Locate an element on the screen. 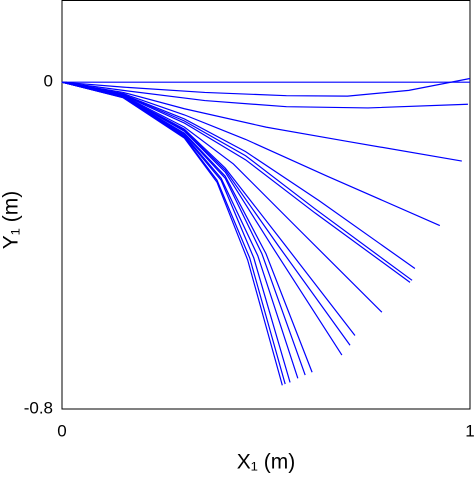 The height and width of the screenshot is (480, 474). x-tick-label: 1 is located at coordinates (469, 430).